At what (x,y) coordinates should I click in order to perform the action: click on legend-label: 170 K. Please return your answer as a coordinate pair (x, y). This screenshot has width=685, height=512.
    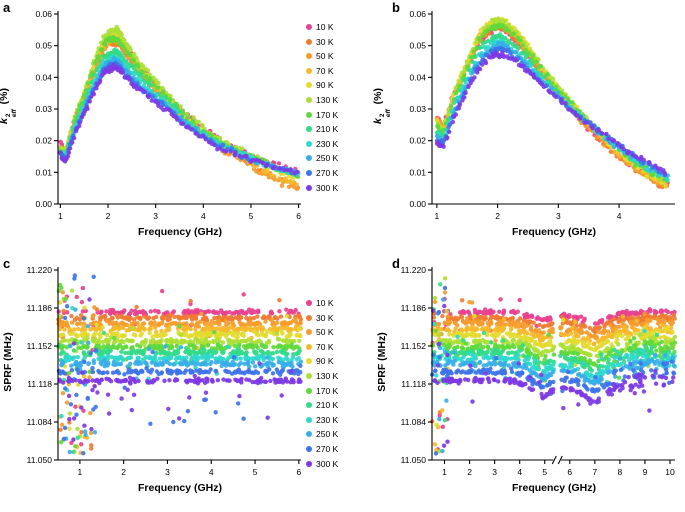
    Looking at the image, I should click on (327, 114).